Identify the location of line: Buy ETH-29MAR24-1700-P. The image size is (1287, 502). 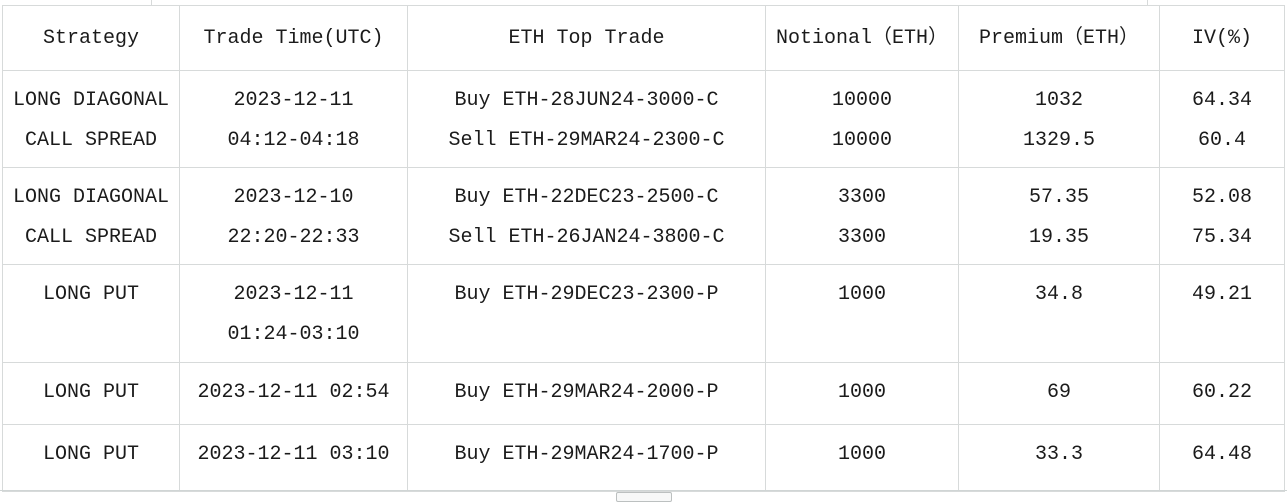
(586, 454).